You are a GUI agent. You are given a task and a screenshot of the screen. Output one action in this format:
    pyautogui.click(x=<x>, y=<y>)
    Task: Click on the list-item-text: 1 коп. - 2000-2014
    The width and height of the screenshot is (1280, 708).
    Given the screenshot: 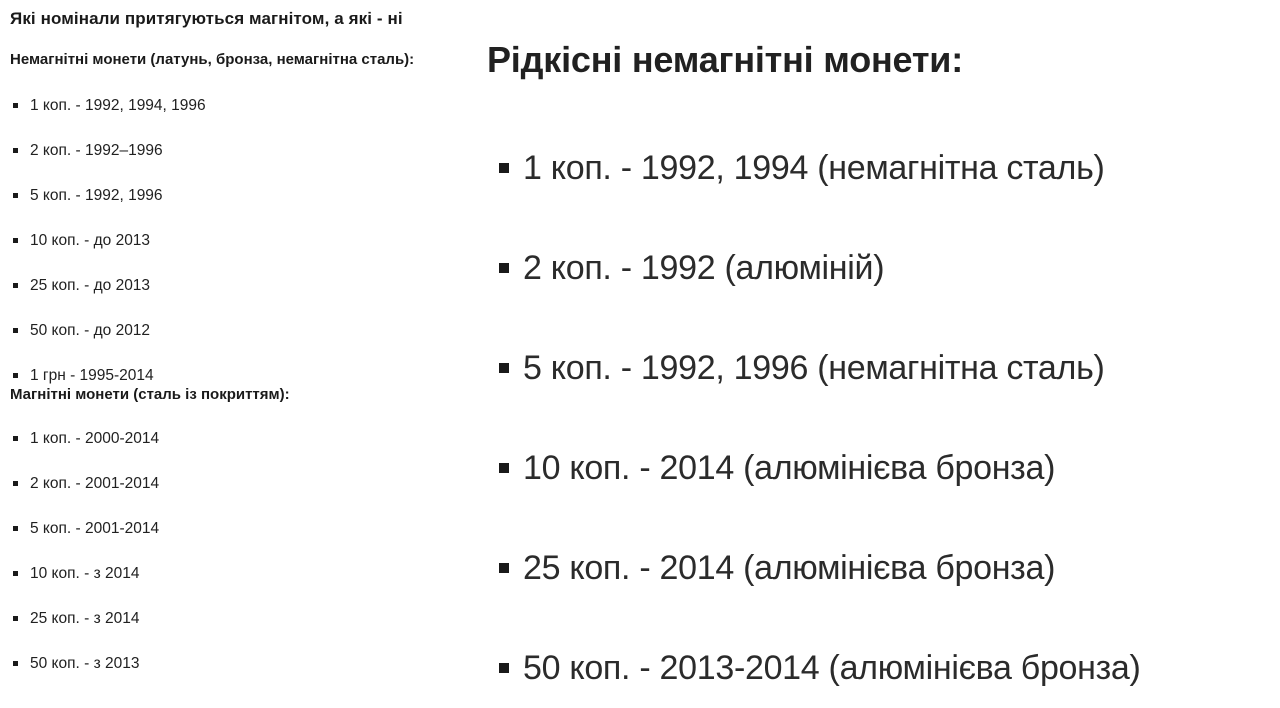 What is the action you would take?
    pyautogui.click(x=95, y=438)
    